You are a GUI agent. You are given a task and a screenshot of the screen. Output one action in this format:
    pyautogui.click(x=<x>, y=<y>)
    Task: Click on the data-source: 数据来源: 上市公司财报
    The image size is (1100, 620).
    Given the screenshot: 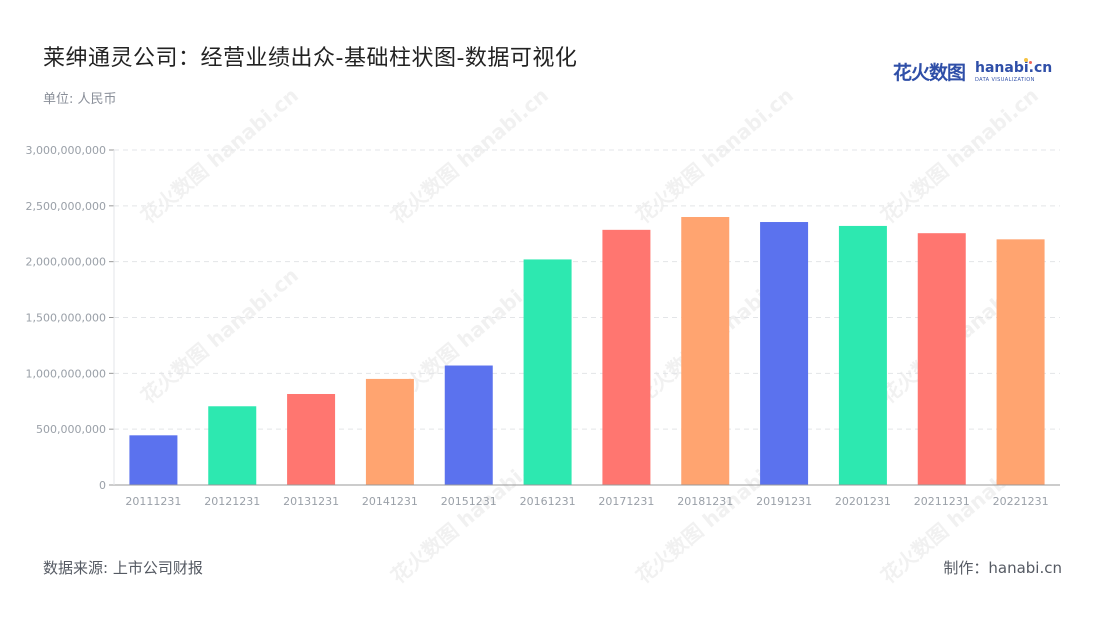 What is the action you would take?
    pyautogui.click(x=123, y=568)
    